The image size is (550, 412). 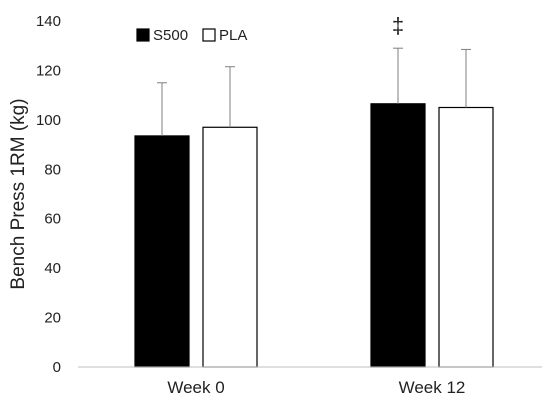 What do you see at coordinates (52, 169) in the screenshot?
I see `y-tick-label: 80` at bounding box center [52, 169].